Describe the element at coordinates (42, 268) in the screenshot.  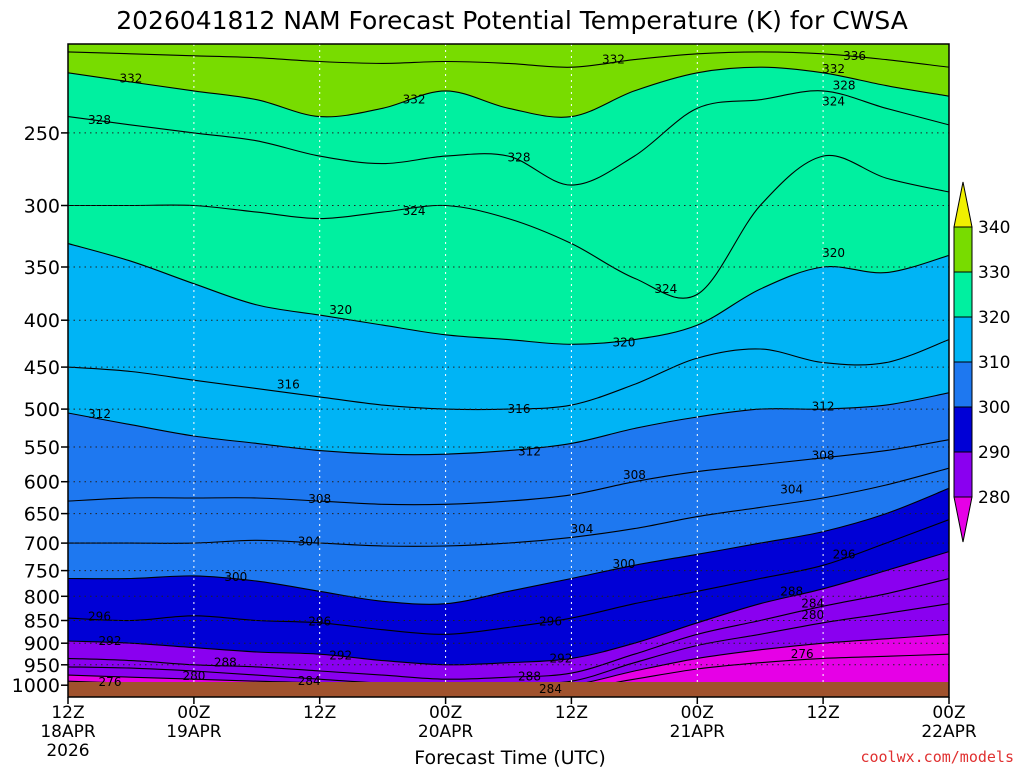
I see `y-tick-label: 350` at that location.